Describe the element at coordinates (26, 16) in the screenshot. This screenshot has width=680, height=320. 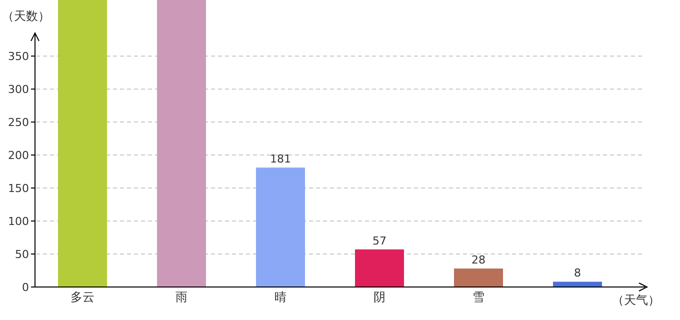
I see `y-axis-title: （天数）` at that location.